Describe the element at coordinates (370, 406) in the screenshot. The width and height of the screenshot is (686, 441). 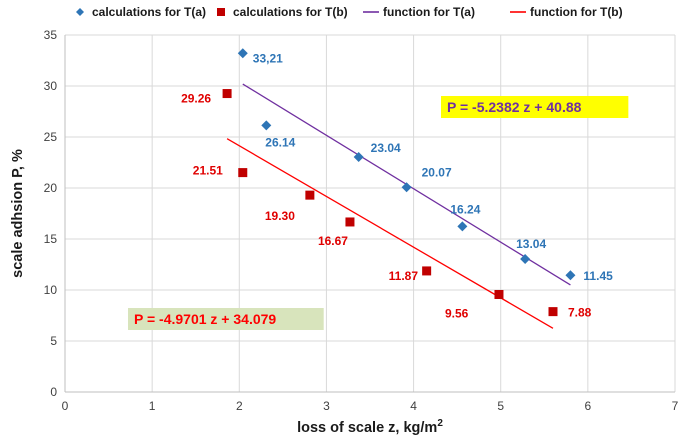
I see `x-tick-labels: 0 1 2 3 4 5 6 7` at that location.